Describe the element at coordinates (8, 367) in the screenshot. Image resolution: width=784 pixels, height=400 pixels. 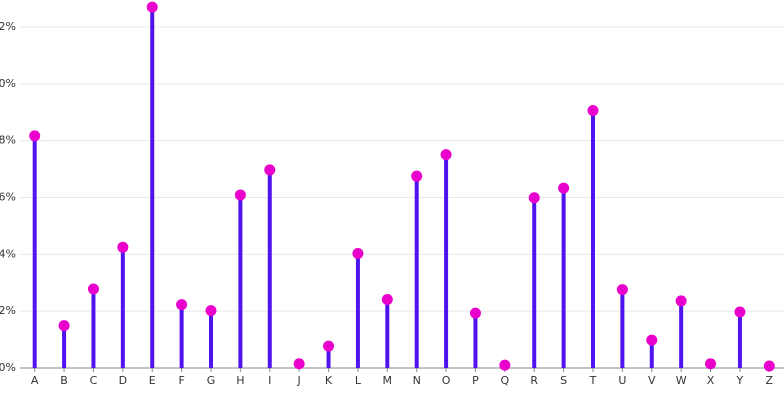
I see `y-tick-label: 0%` at that location.